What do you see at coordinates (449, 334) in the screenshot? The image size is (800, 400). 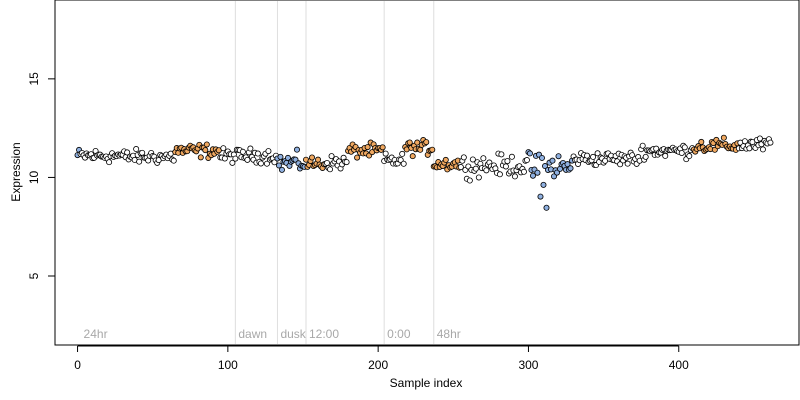 I see `phase-label: 48hr` at bounding box center [449, 334].